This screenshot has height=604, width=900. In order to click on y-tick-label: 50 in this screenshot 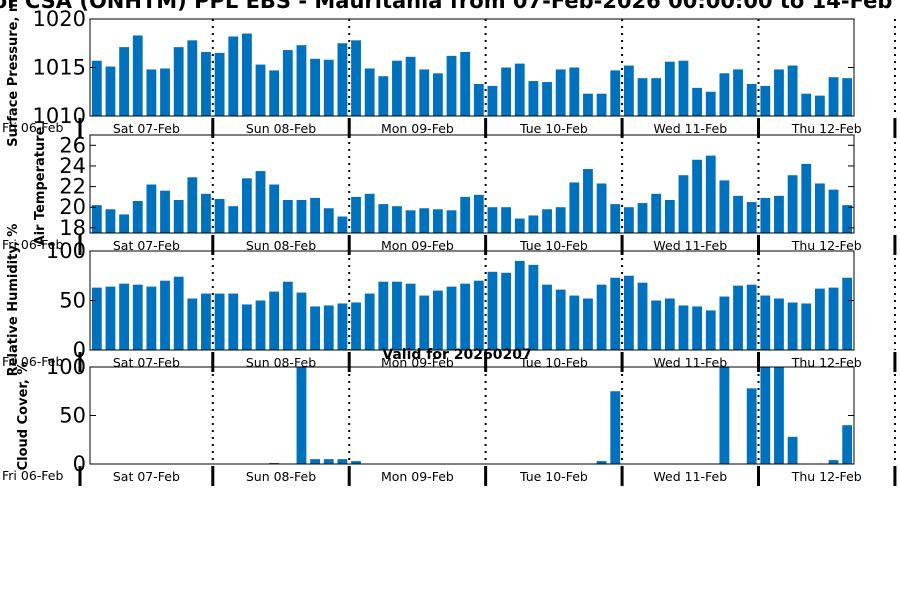, I will do `click(72, 301)`.